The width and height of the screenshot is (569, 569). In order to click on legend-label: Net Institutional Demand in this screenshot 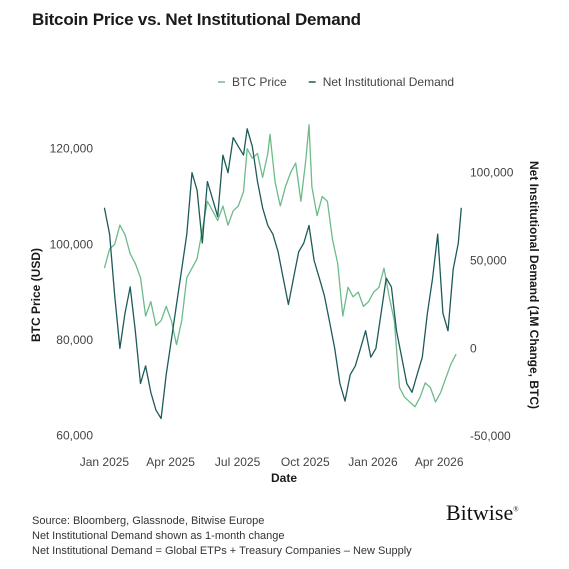, I will do `click(388, 82)`.